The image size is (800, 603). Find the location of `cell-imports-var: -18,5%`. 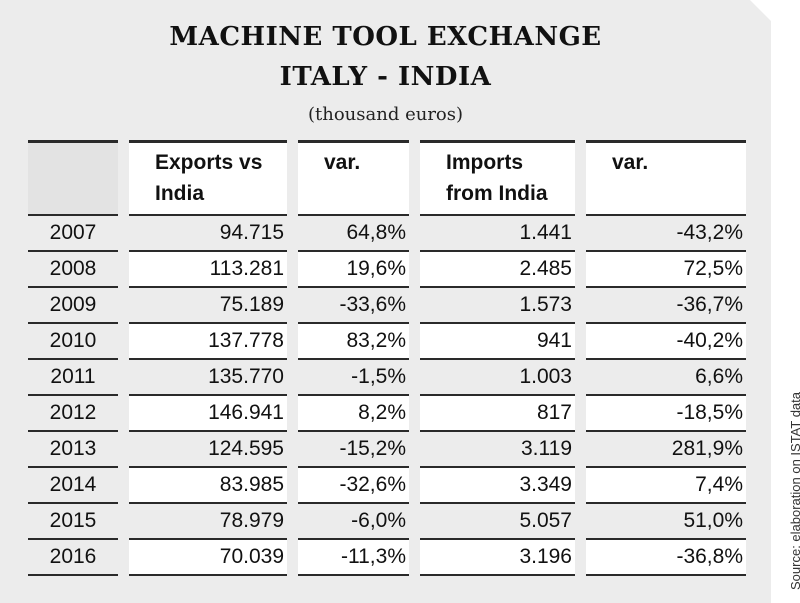

cell-imports-var: -18,5% is located at coordinates (666, 414).